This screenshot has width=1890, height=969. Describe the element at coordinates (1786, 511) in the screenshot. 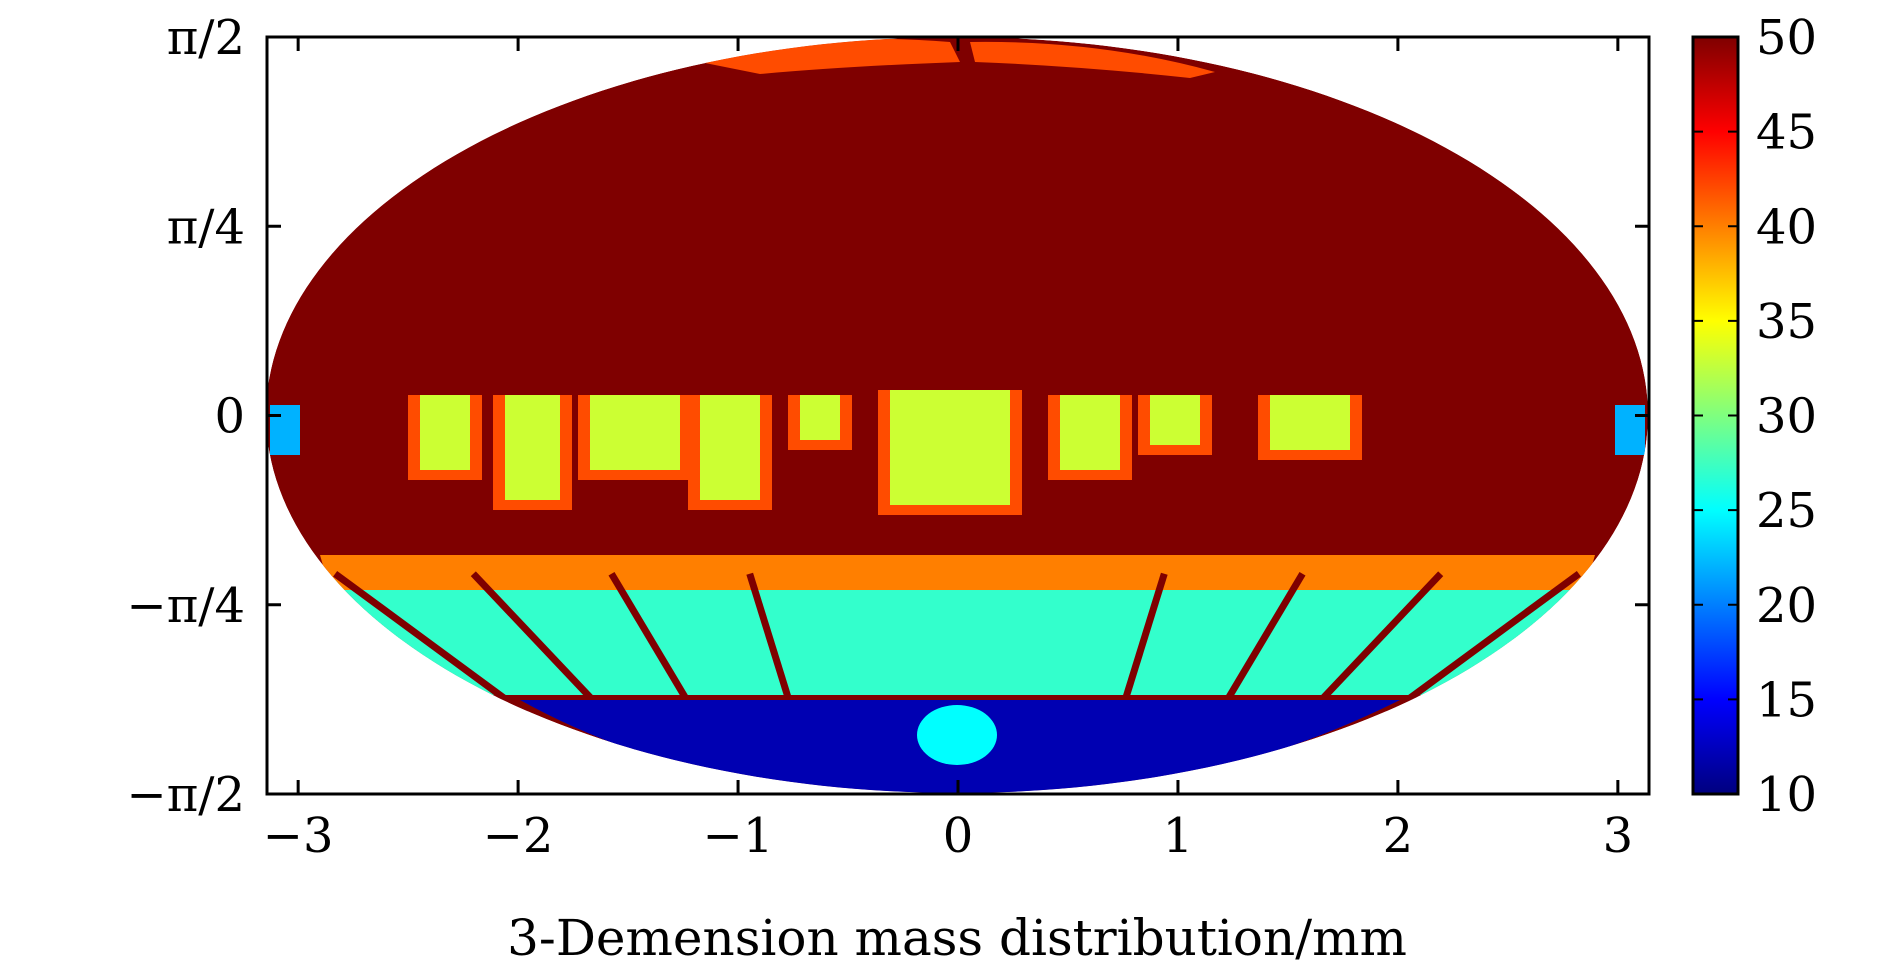

I see `colorbar-tick-label: 25` at that location.